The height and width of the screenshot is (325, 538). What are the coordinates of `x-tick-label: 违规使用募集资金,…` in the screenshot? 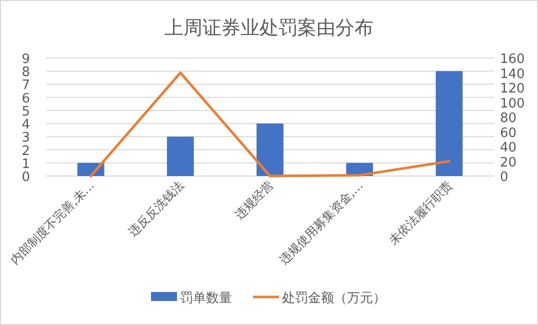 It's located at (321, 223).